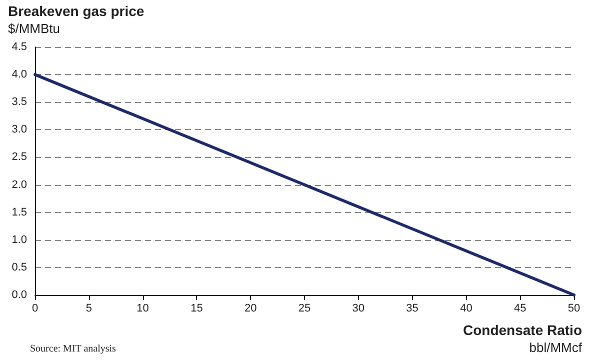 Image resolution: width=590 pixels, height=362 pixels. What do you see at coordinates (142, 308) in the screenshot?
I see `x-tick-label: 10` at bounding box center [142, 308].